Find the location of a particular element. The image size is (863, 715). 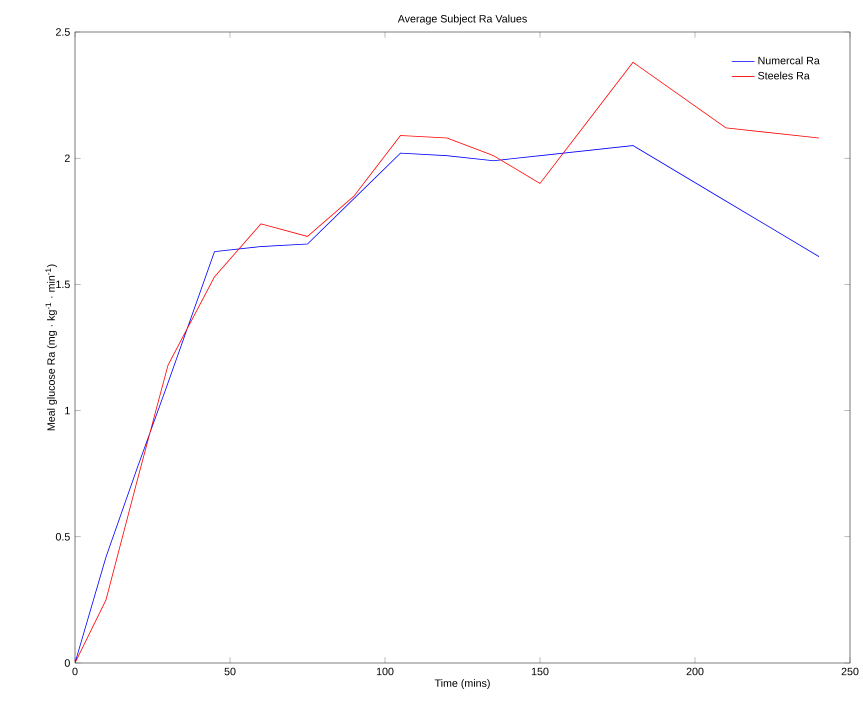

legend-label: Steeles Ra is located at coordinates (784, 76).